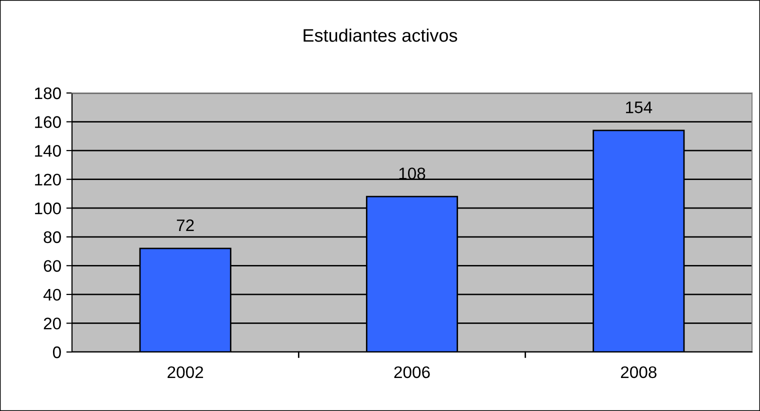 The height and width of the screenshot is (411, 760). Describe the element at coordinates (185, 225) in the screenshot. I see `data-label: 72` at that location.